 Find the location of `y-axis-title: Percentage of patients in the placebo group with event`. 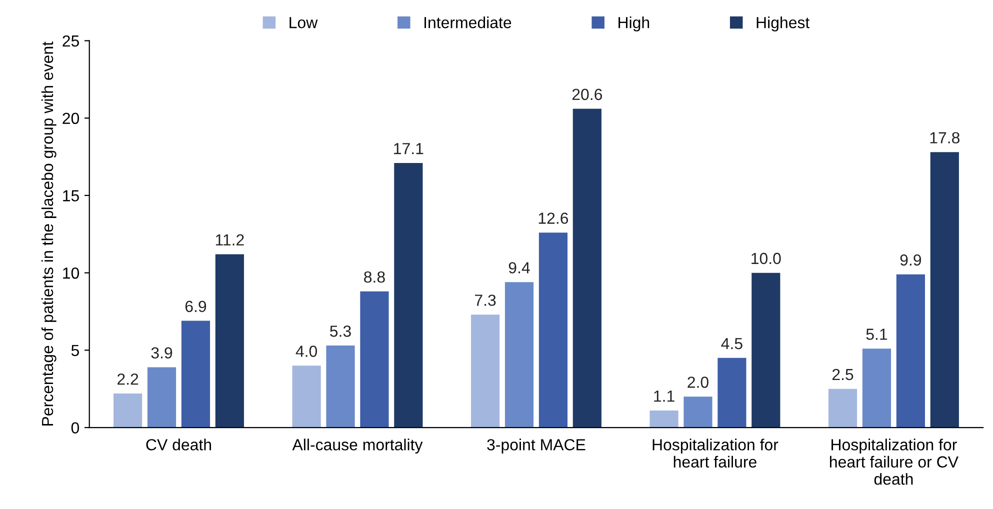

y-axis-title: Percentage of patients in the placebo group with event is located at coordinates (48, 234).